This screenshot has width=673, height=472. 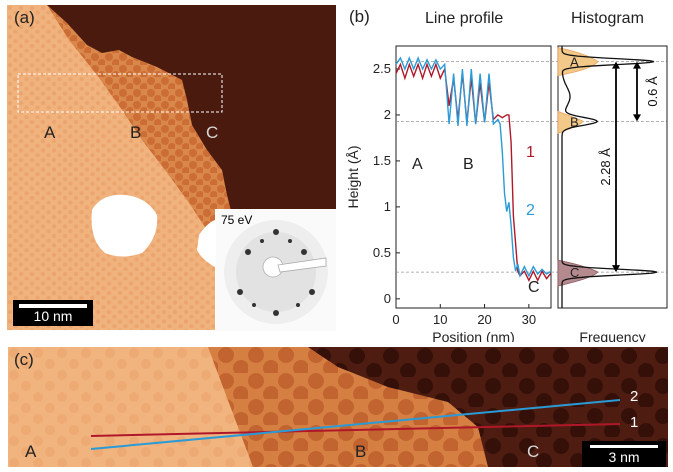 What do you see at coordinates (652, 91) in the screenshot?
I see `annotation-0-6: 0.6 Å` at bounding box center [652, 91].